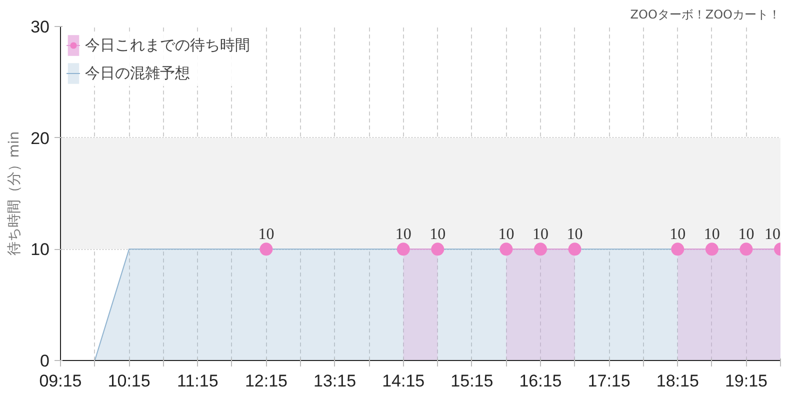 Image resolution: width=800 pixels, height=400 pixels. Describe the element at coordinates (137, 73) in the screenshot. I see `legend-label: 今日の混雑予想` at that location.